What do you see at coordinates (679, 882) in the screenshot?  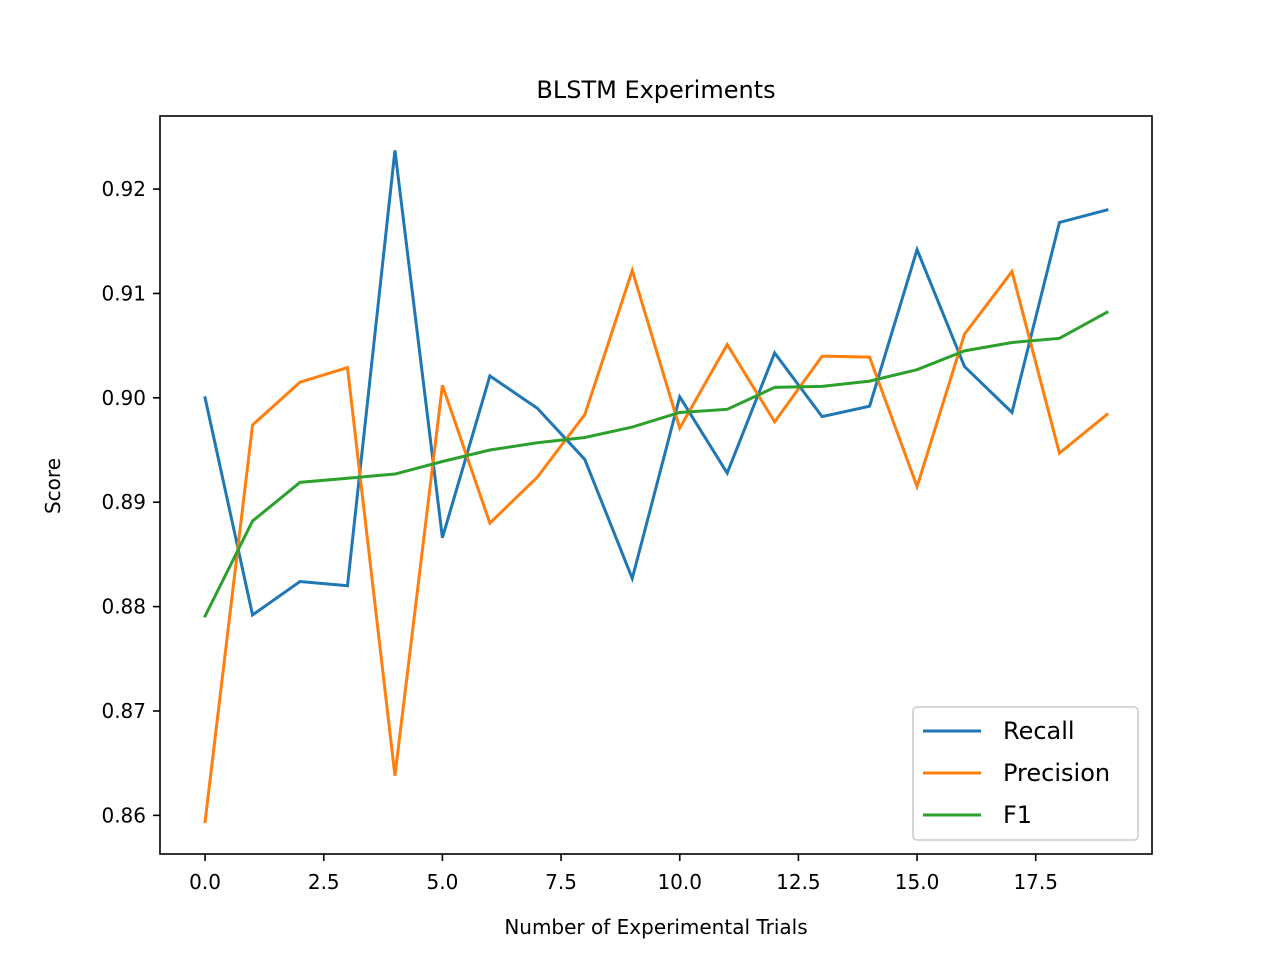 I see `x-tick-label: 10.0` at bounding box center [679, 882].